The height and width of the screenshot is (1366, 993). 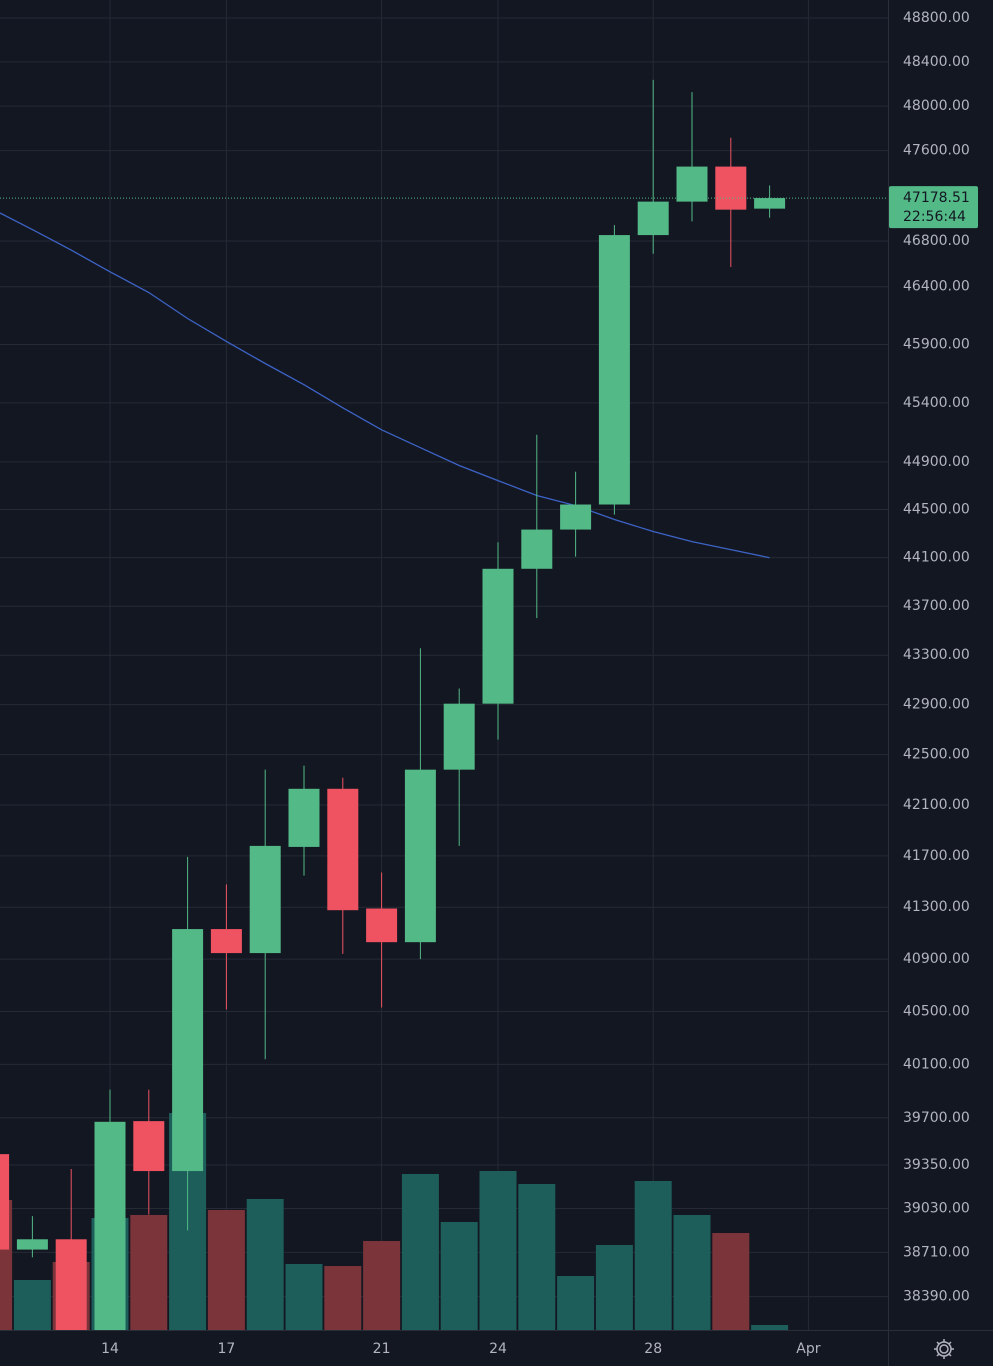 I want to click on y-tick-label: 48400.00, so click(x=936, y=62).